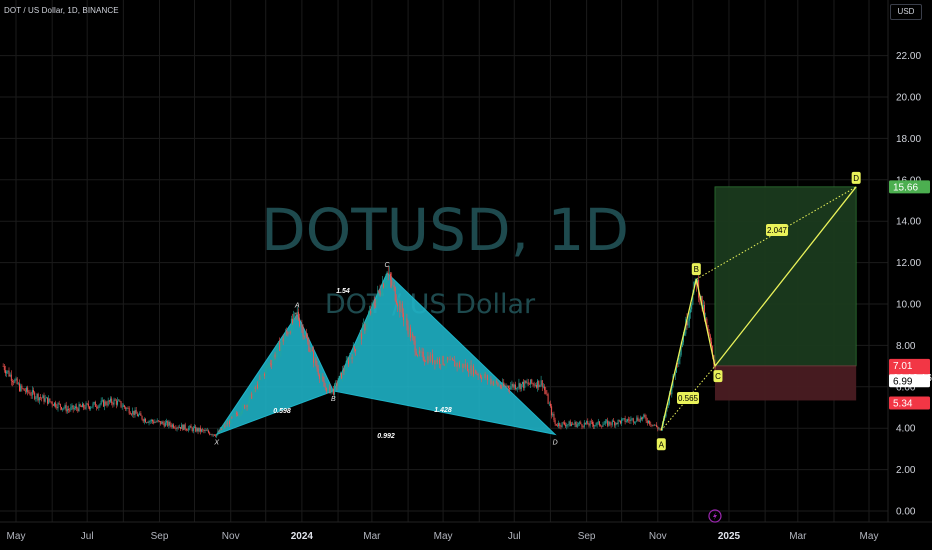 The width and height of the screenshot is (932, 550). What do you see at coordinates (906, 346) in the screenshot?
I see `price-tick: 8.00` at bounding box center [906, 346].